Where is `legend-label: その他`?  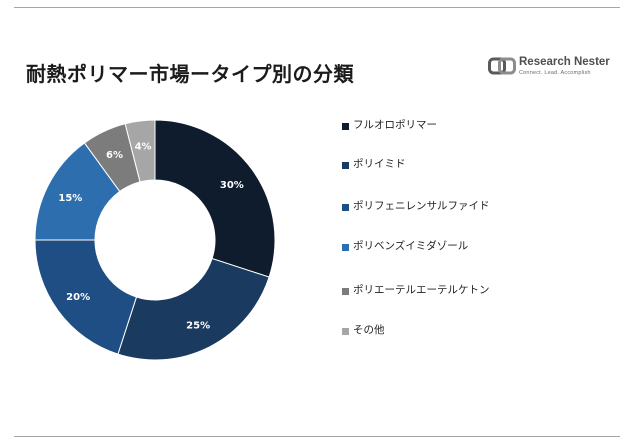
legend-label: その他 is located at coordinates (369, 330).